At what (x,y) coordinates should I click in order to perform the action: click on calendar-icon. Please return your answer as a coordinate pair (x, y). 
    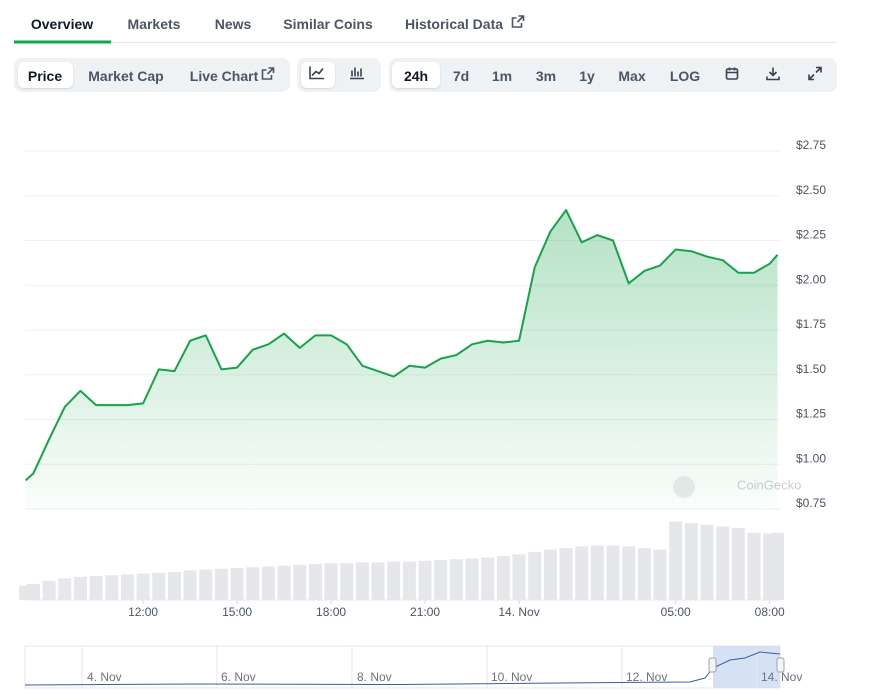
    Looking at the image, I should click on (732, 76).